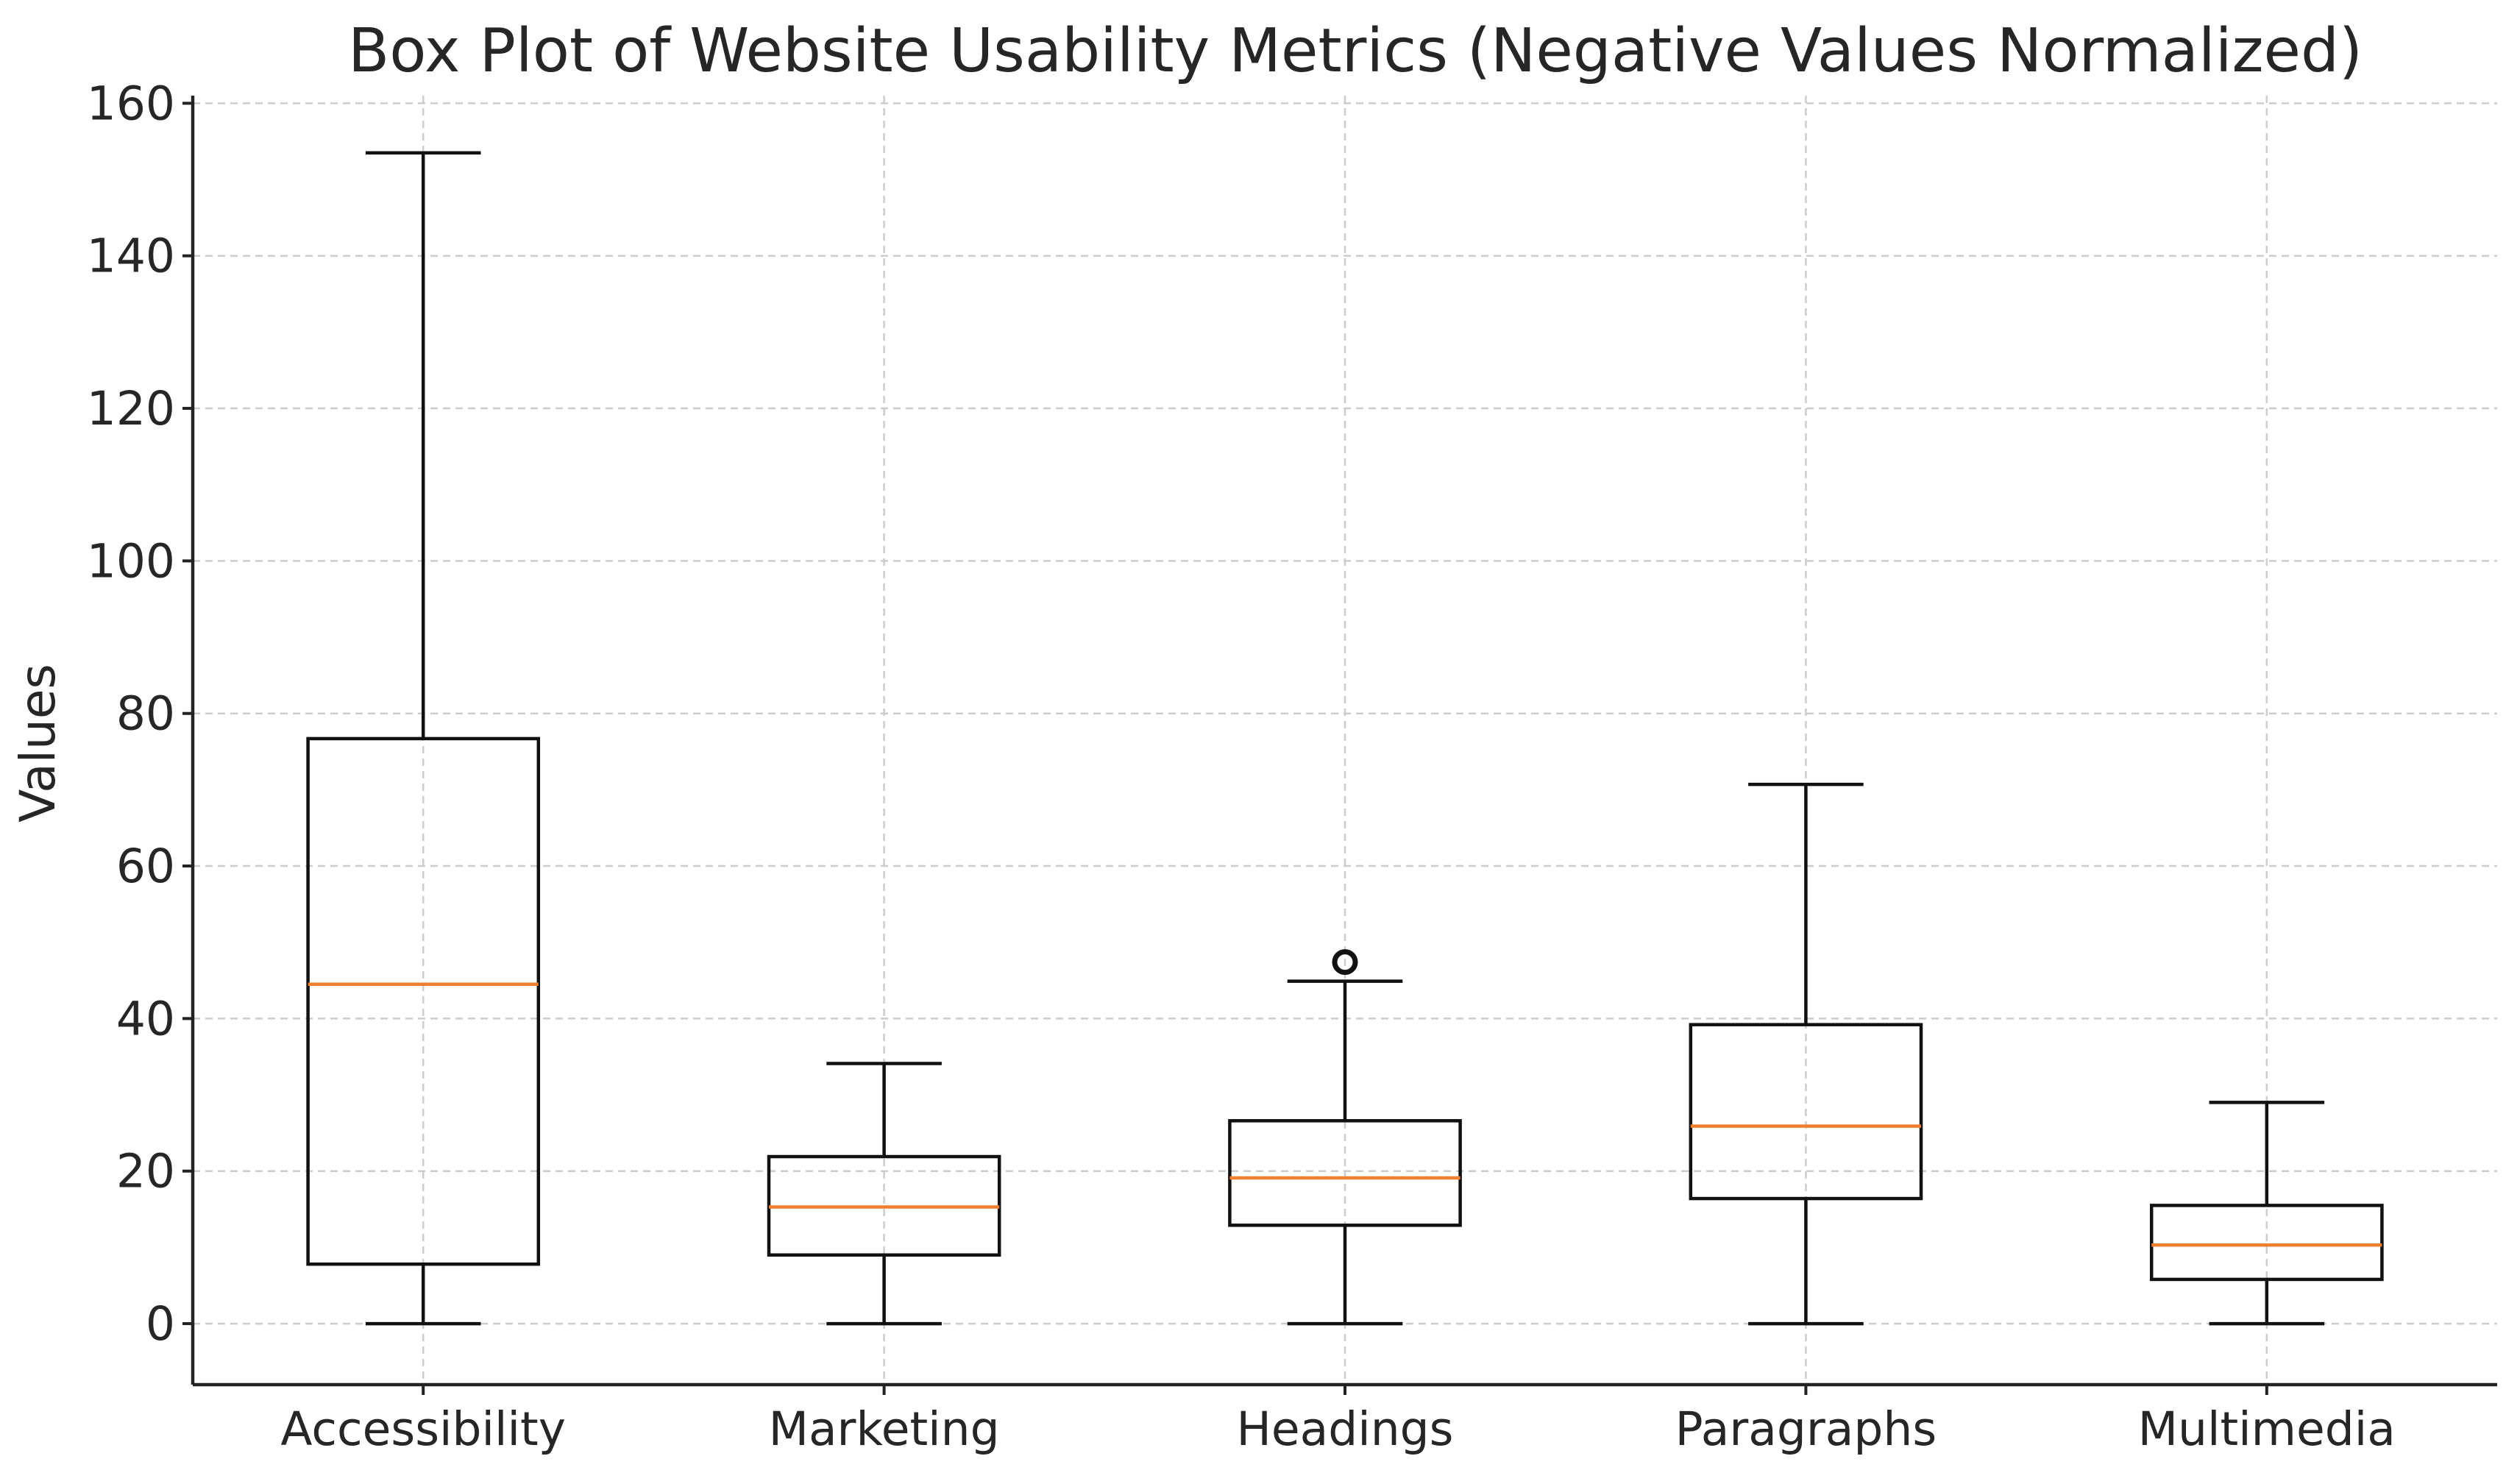  What do you see at coordinates (131, 256) in the screenshot?
I see `y-tick-label: 140` at bounding box center [131, 256].